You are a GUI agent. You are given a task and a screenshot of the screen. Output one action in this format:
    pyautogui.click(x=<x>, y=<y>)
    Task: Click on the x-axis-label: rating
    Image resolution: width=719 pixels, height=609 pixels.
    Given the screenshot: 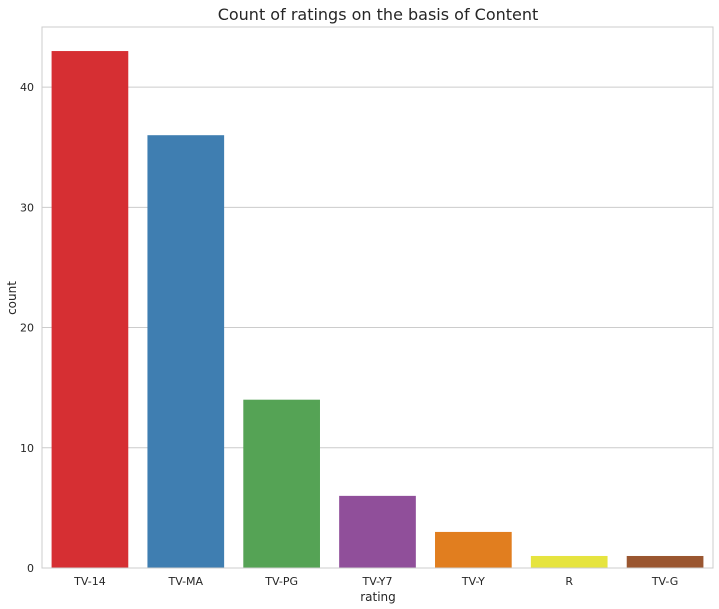 What is the action you would take?
    pyautogui.click(x=378, y=597)
    